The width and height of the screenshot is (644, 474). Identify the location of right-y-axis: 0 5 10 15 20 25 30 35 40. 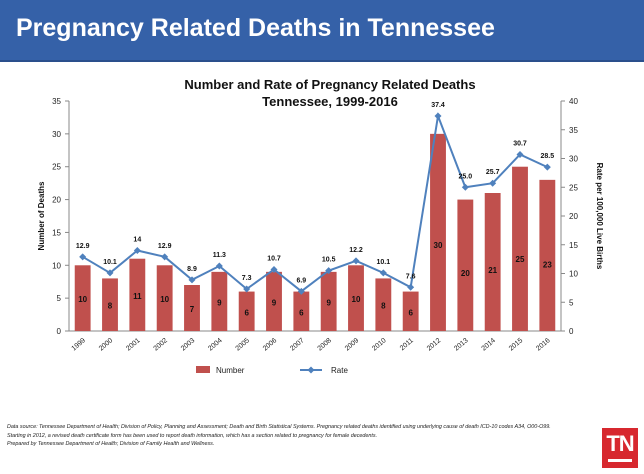
(569, 216).